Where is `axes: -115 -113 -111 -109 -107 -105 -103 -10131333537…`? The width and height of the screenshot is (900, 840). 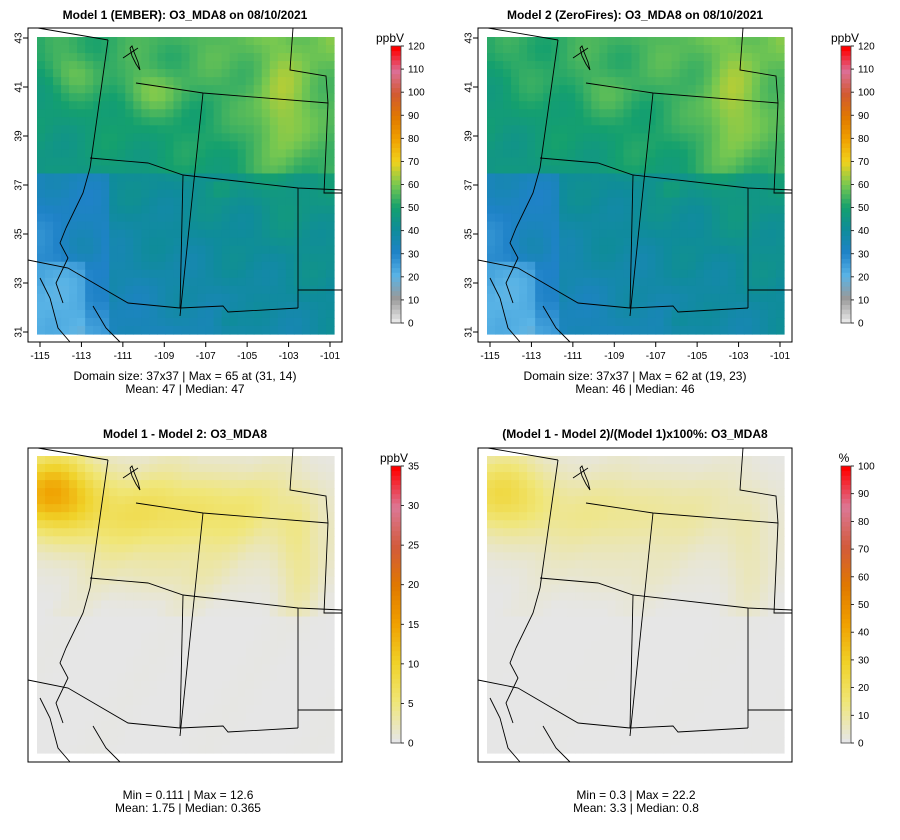
axes: -115 -113 -111 -109 -107 -105 -103 -10131333537… is located at coordinates (177, 197).